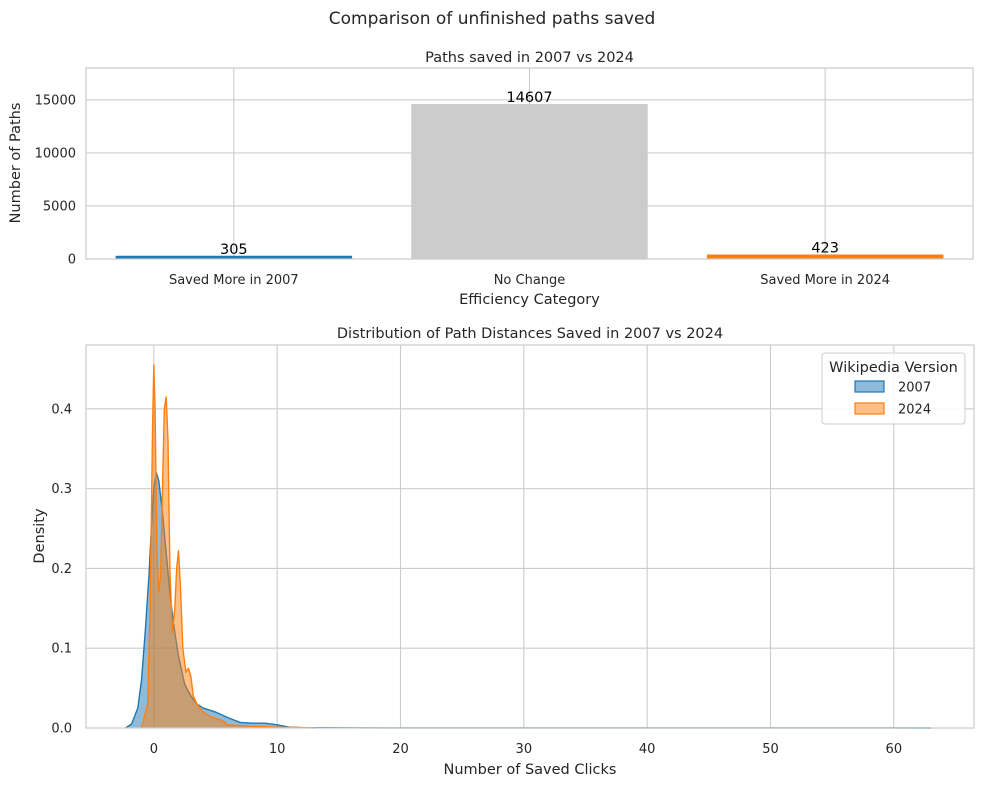 The width and height of the screenshot is (984, 785). What do you see at coordinates (72, 260) in the screenshot?
I see `bar-chart-ytick-label: 0` at bounding box center [72, 260].